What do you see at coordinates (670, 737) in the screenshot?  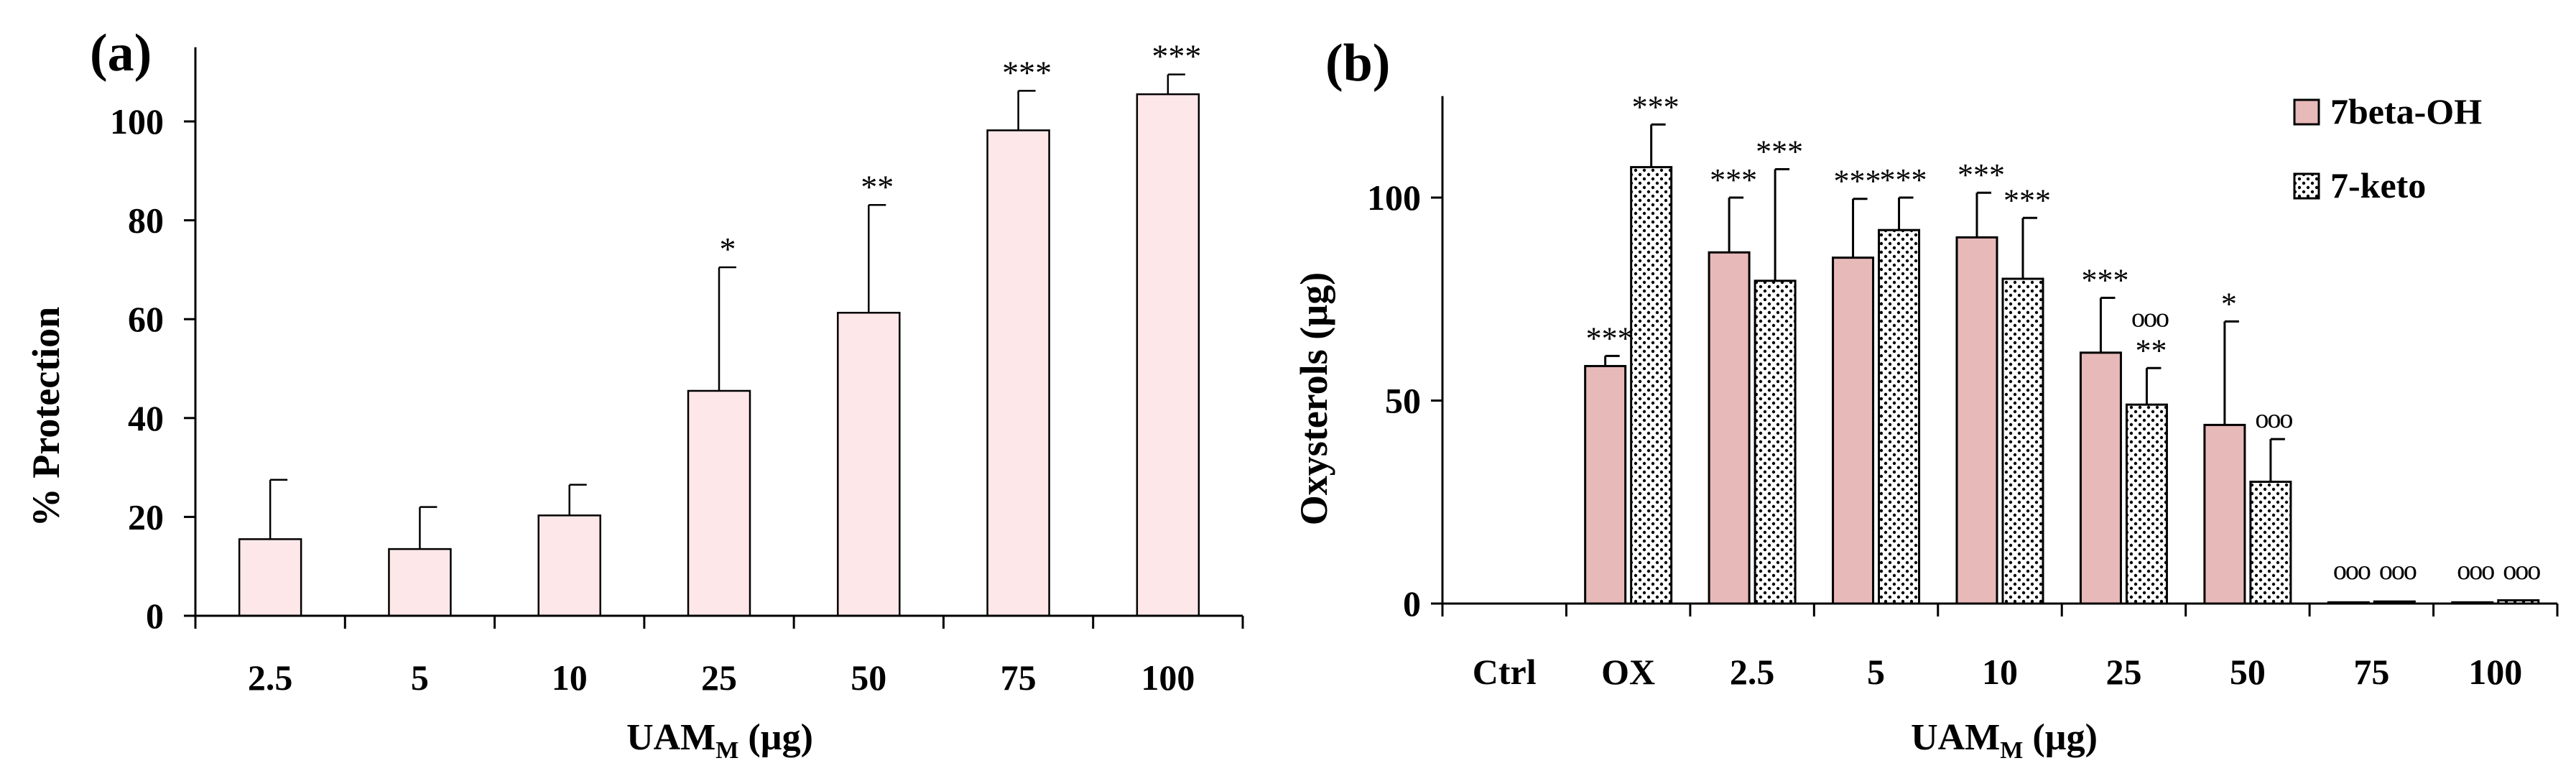 I see `x-axis-label-main-a: UAM` at bounding box center [670, 737].